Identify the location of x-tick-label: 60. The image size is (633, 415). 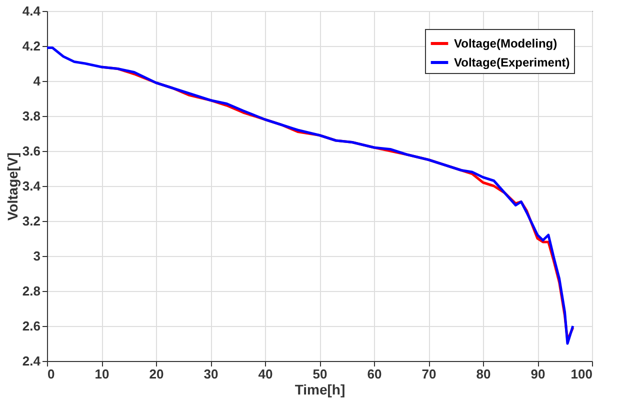
(374, 374).